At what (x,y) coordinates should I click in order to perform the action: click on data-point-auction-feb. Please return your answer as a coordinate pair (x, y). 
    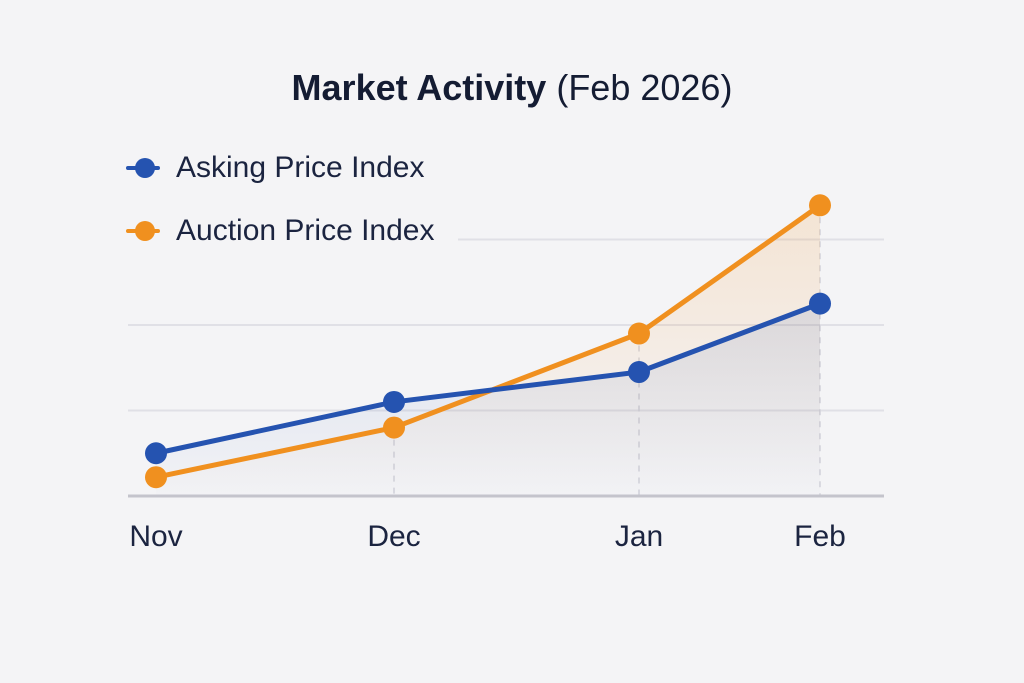
    Looking at the image, I should click on (820, 205).